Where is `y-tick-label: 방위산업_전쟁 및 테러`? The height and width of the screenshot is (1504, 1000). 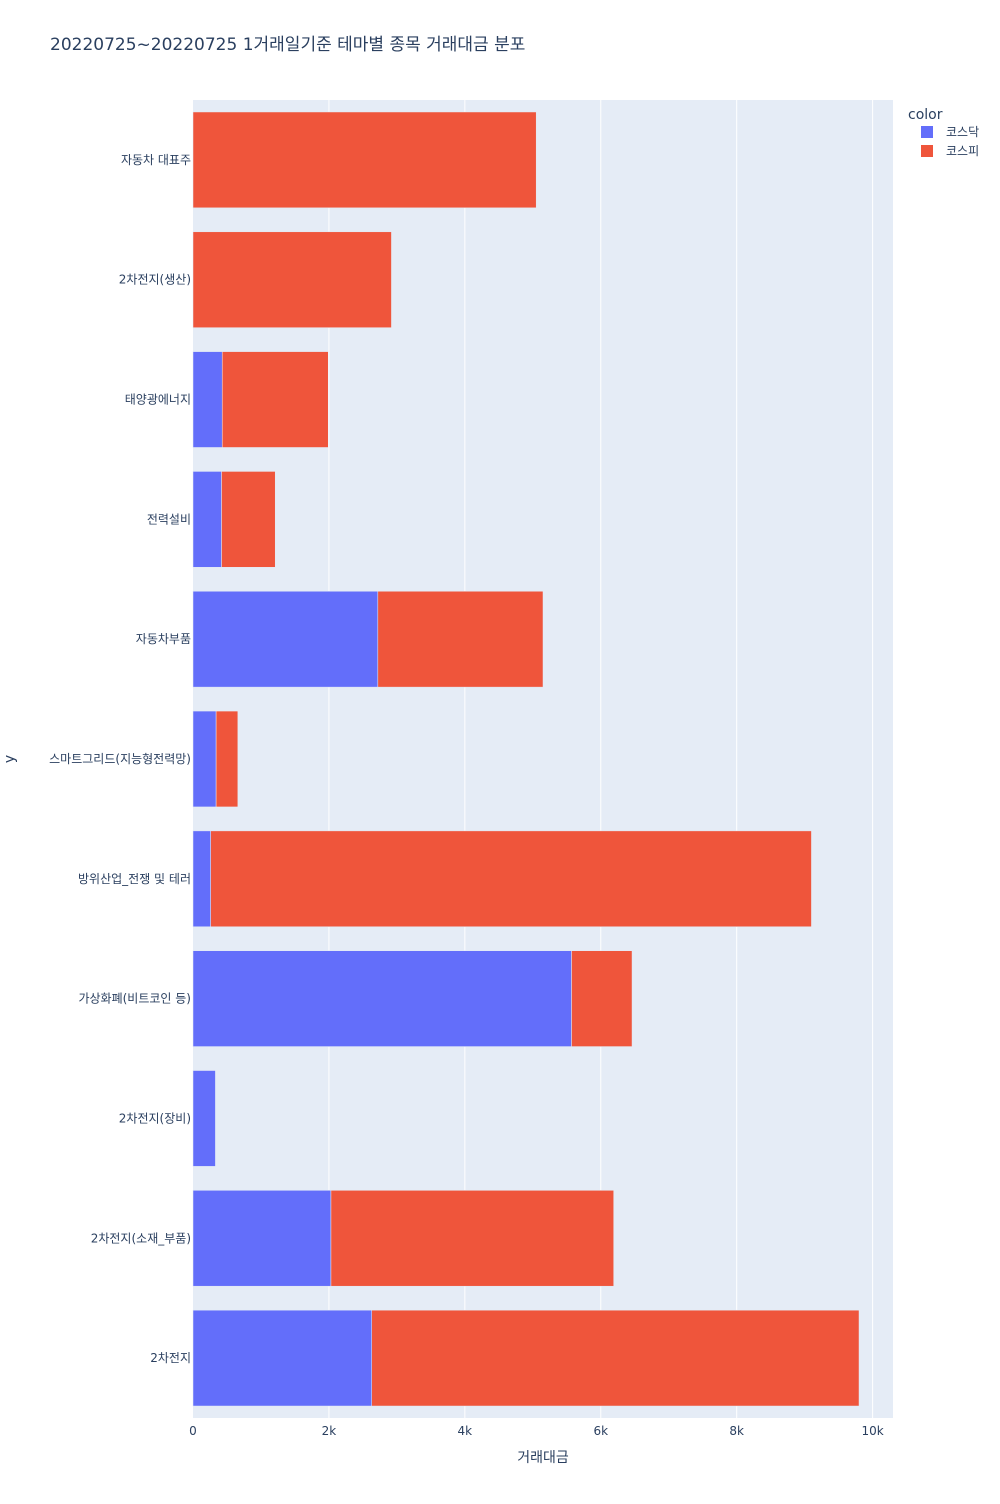
y-tick-label: 방위산업_전쟁 및 테러 is located at coordinates (134, 879).